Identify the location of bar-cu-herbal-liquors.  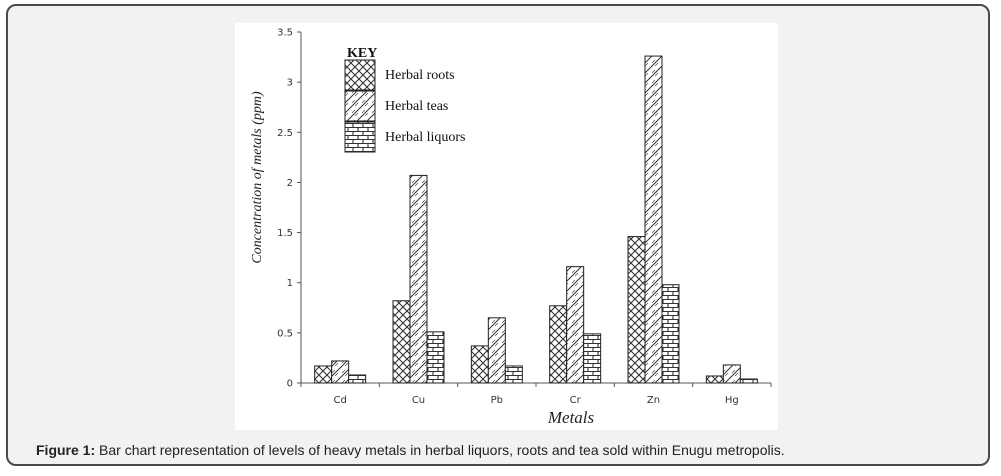
(435, 357).